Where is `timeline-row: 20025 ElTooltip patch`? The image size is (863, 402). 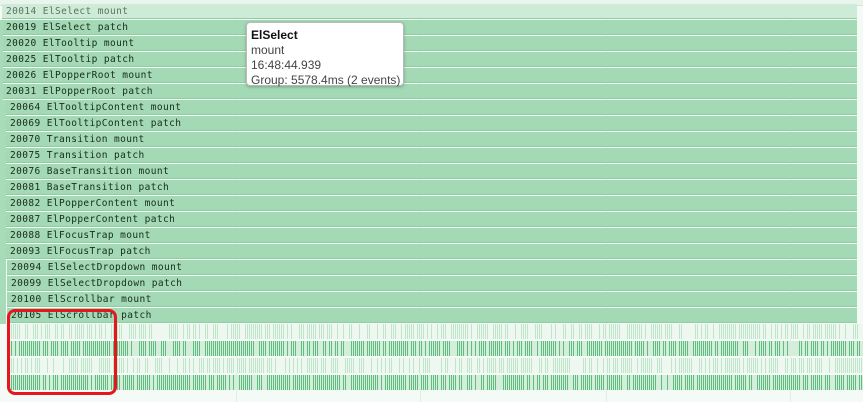 timeline-row: 20025 ElTooltip patch is located at coordinates (429, 59).